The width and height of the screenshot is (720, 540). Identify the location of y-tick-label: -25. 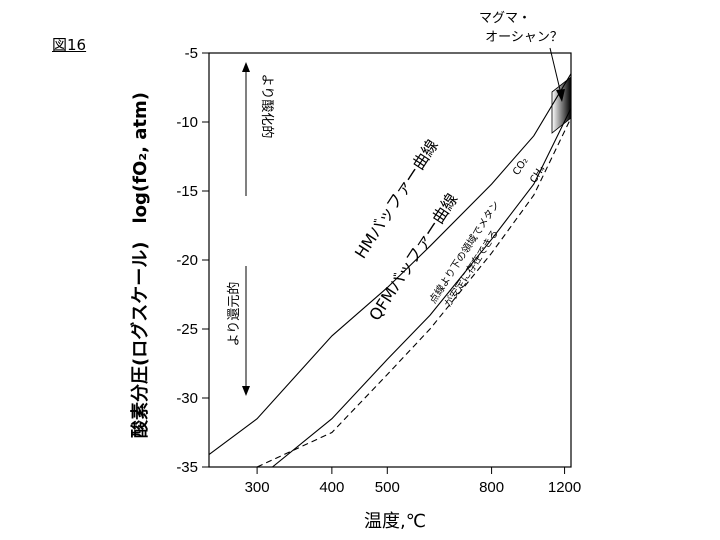
(187, 329).